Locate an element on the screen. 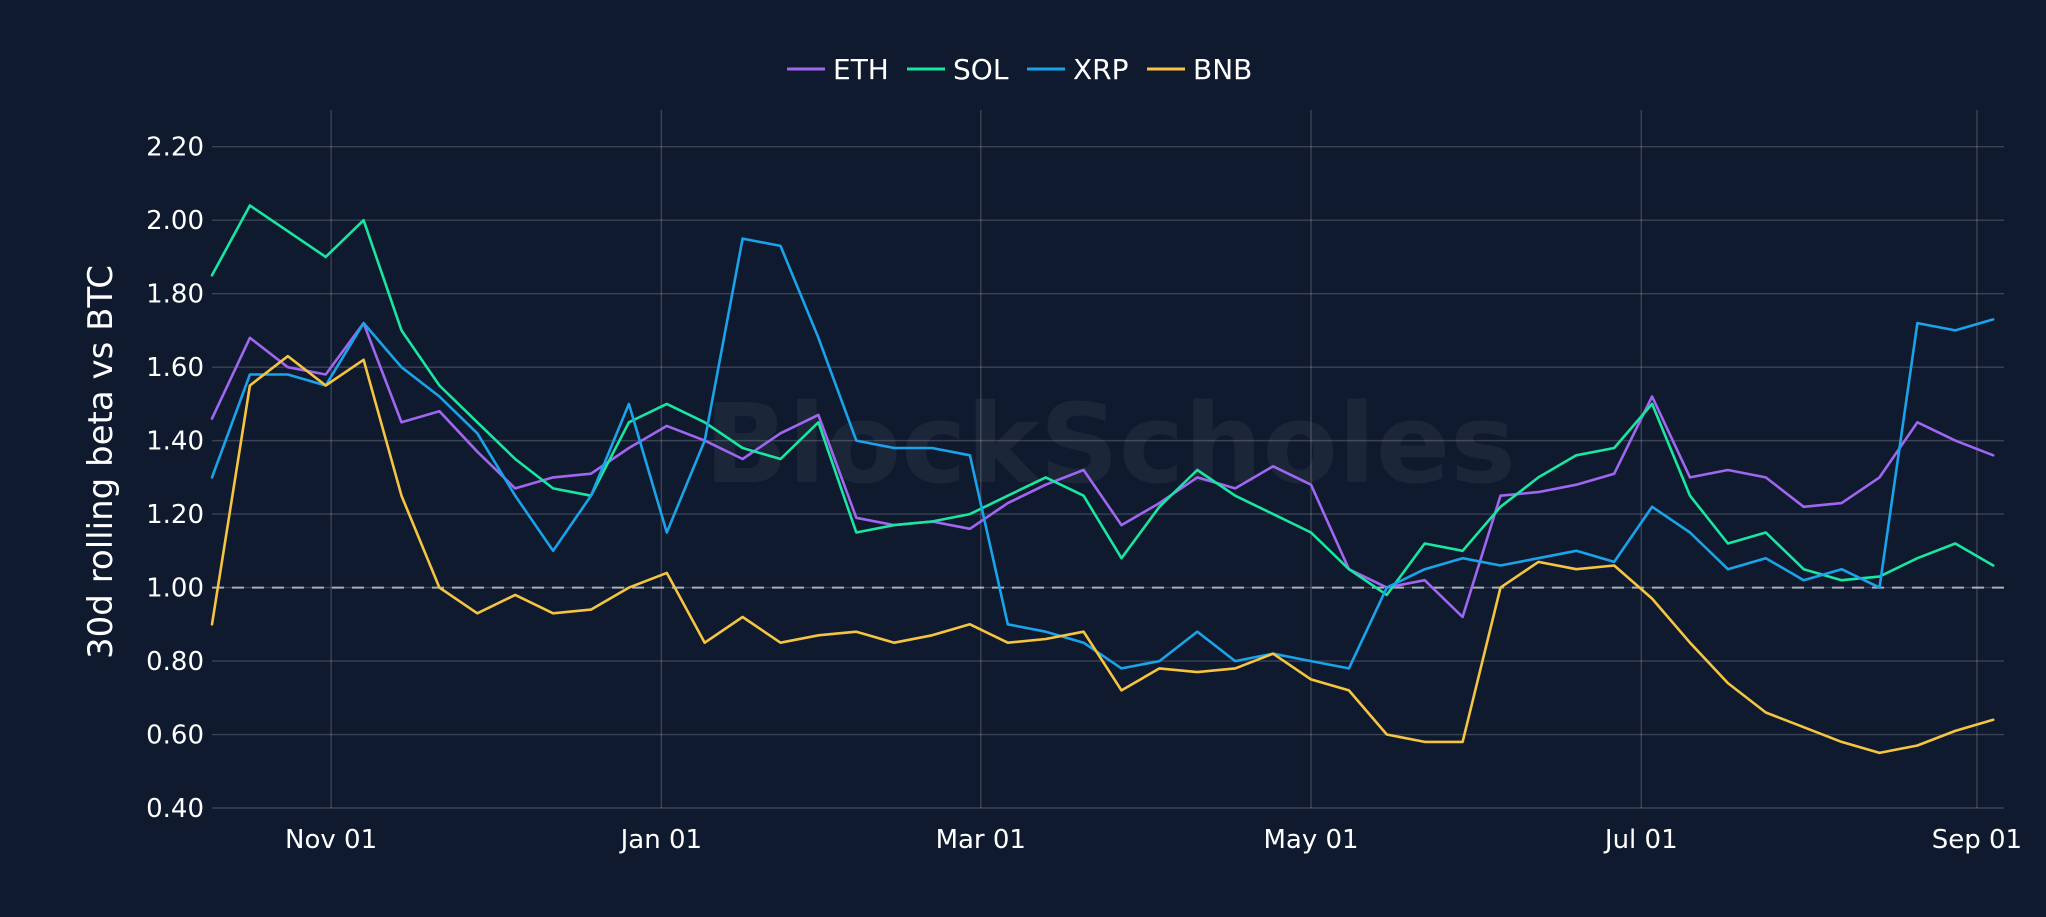  y-tick-label: 0.60 is located at coordinates (175, 736).